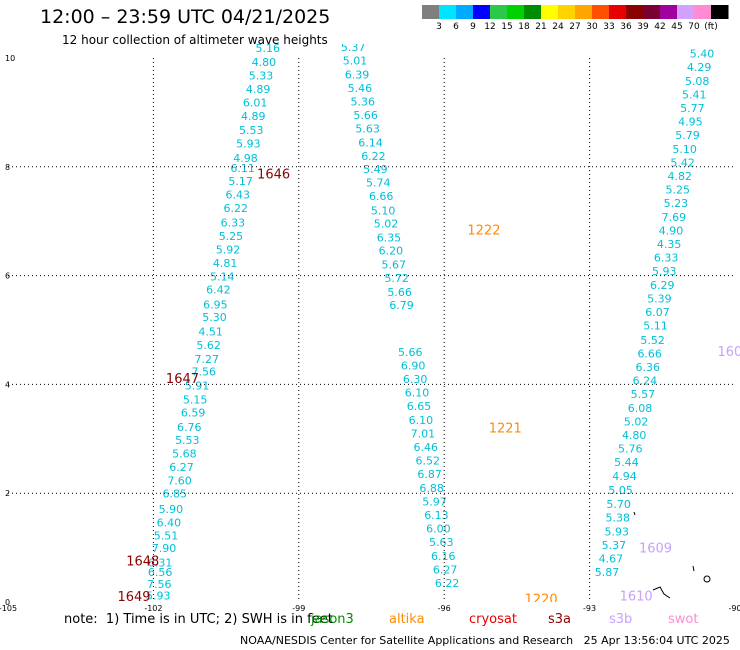 This screenshot has width=740, height=650. Describe the element at coordinates (614, 545) in the screenshot. I see `wave-height-value: 5.37` at that location.